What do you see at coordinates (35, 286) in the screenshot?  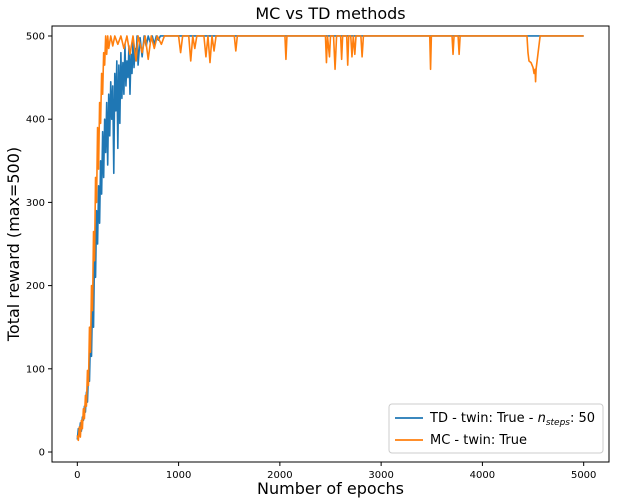 I see `y-tick-label: 200` at bounding box center [35, 286].